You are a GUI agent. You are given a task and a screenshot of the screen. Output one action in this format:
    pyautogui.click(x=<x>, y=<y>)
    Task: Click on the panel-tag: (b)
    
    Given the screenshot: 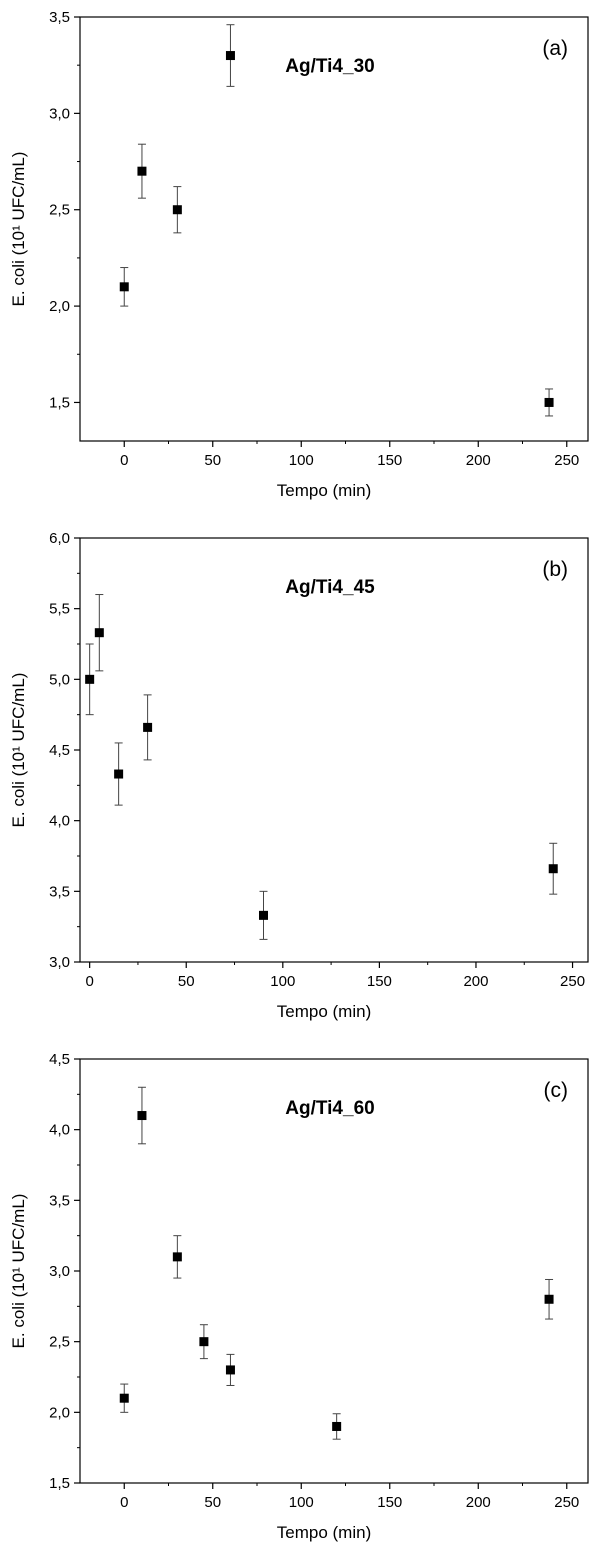 What is the action you would take?
    pyautogui.click(x=555, y=569)
    